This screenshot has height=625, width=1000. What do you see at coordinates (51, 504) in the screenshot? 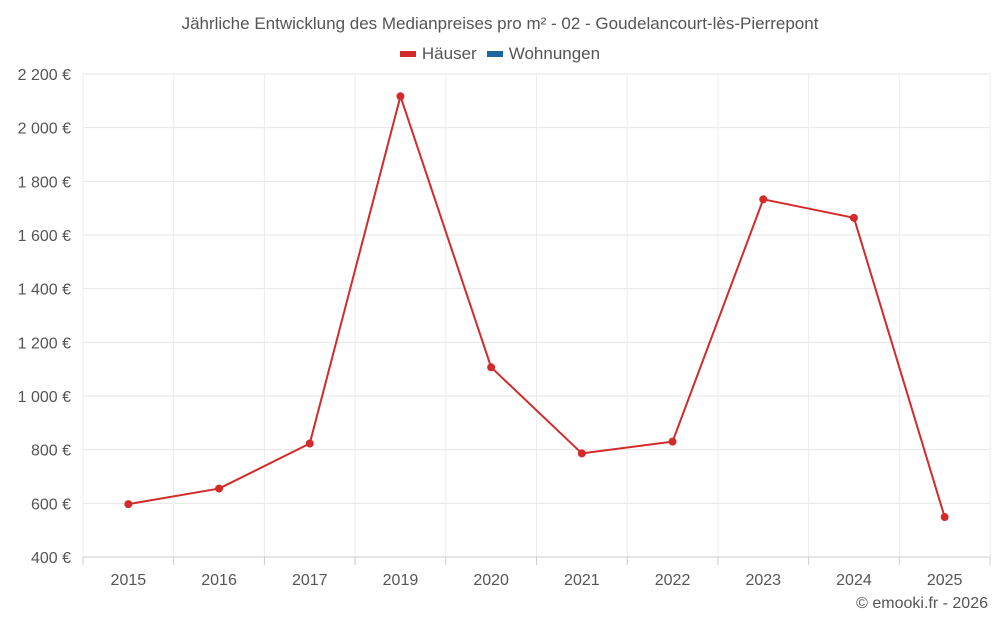
I see `y-tick-label: 600 €` at bounding box center [51, 504].